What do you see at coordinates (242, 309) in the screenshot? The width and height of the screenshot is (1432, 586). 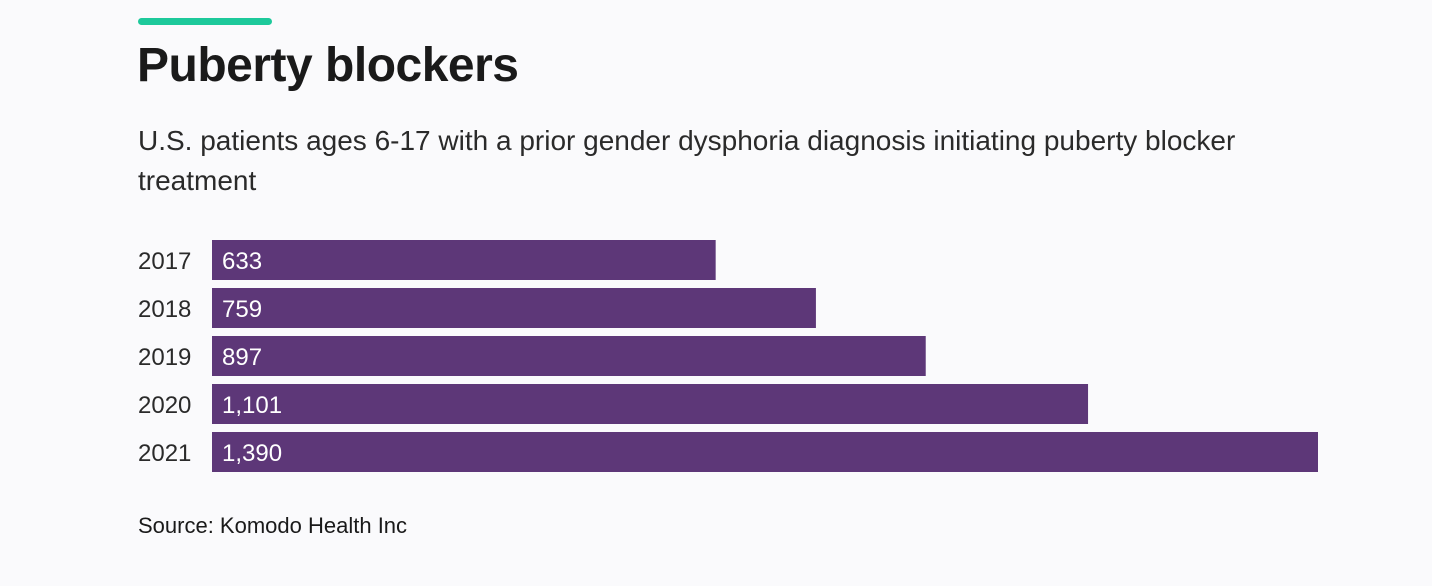 I see `value-label-2018: 759` at bounding box center [242, 309].